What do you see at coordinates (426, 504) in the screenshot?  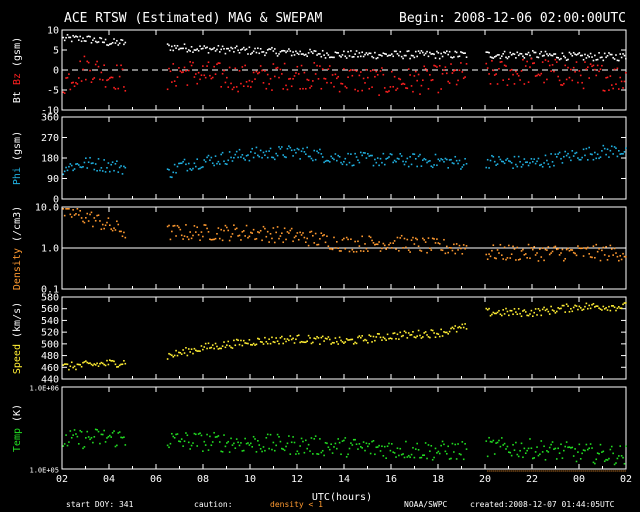 I see `source-label: NOAA/SWPC` at bounding box center [426, 504].